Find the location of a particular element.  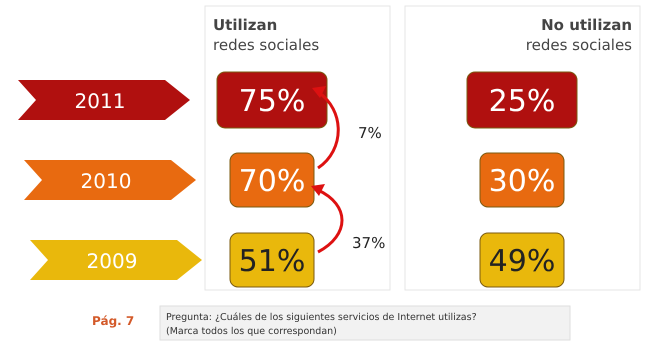

data-label: 51% is located at coordinates (272, 261).